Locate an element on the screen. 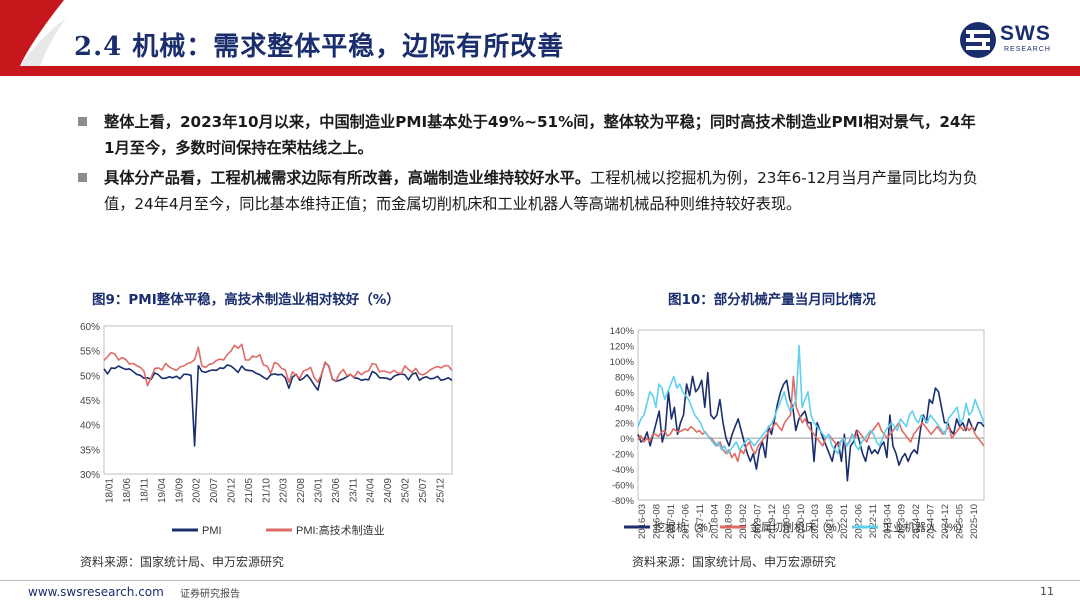 This screenshot has width=1080, height=608. y-tick-label: 80% is located at coordinates (625, 377).